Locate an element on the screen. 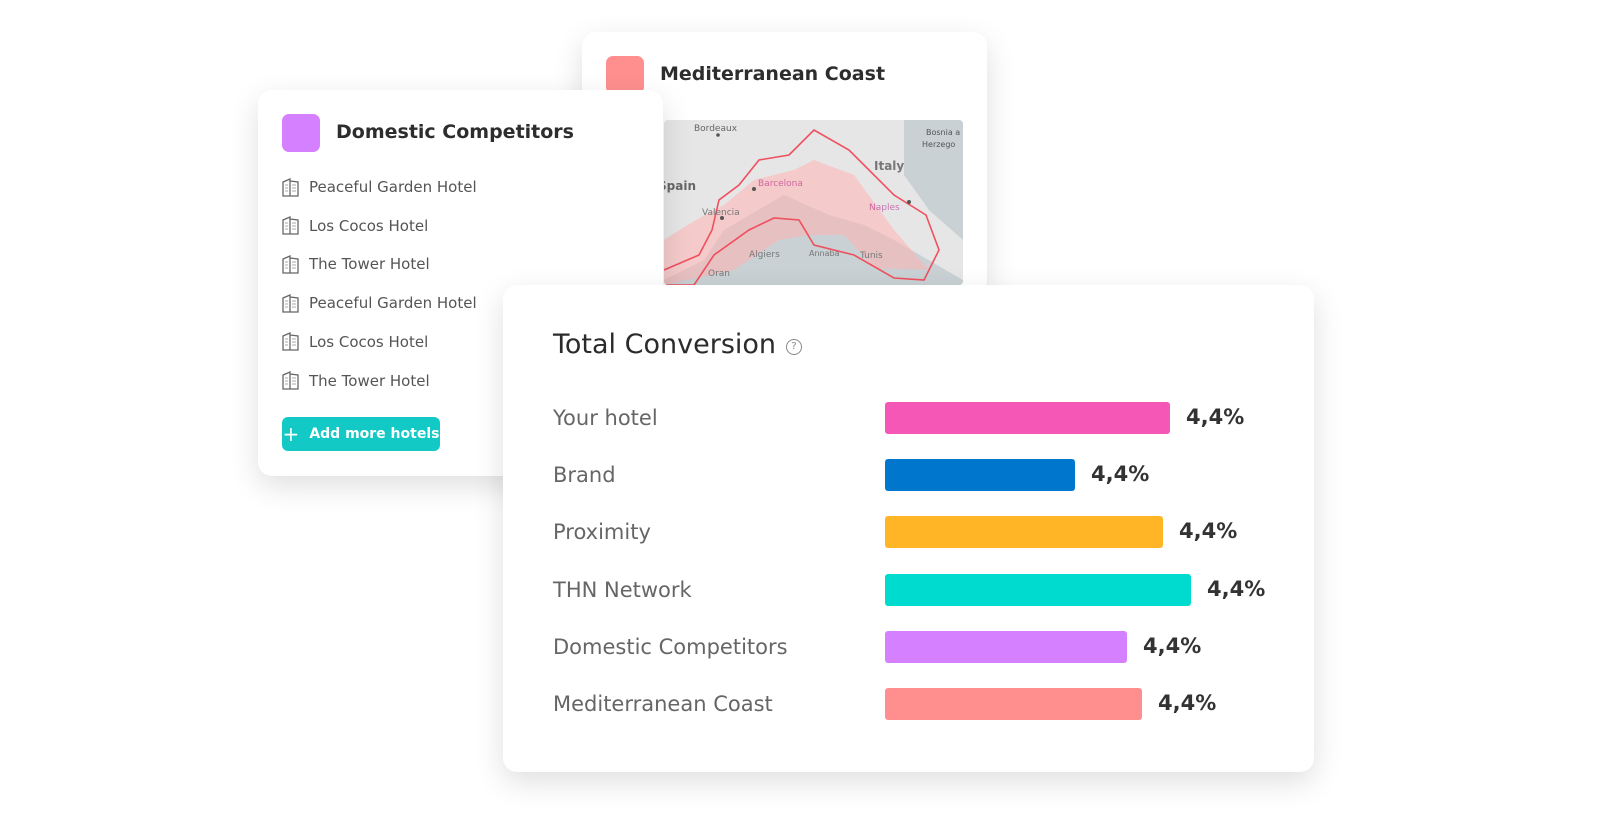 The width and height of the screenshot is (1600, 840). card-title: Total Conversion is located at coordinates (665, 344).